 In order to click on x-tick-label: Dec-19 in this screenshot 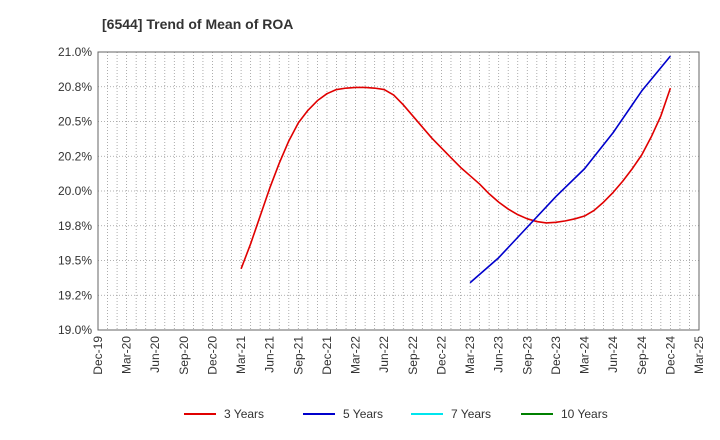, I will do `click(98, 355)`.